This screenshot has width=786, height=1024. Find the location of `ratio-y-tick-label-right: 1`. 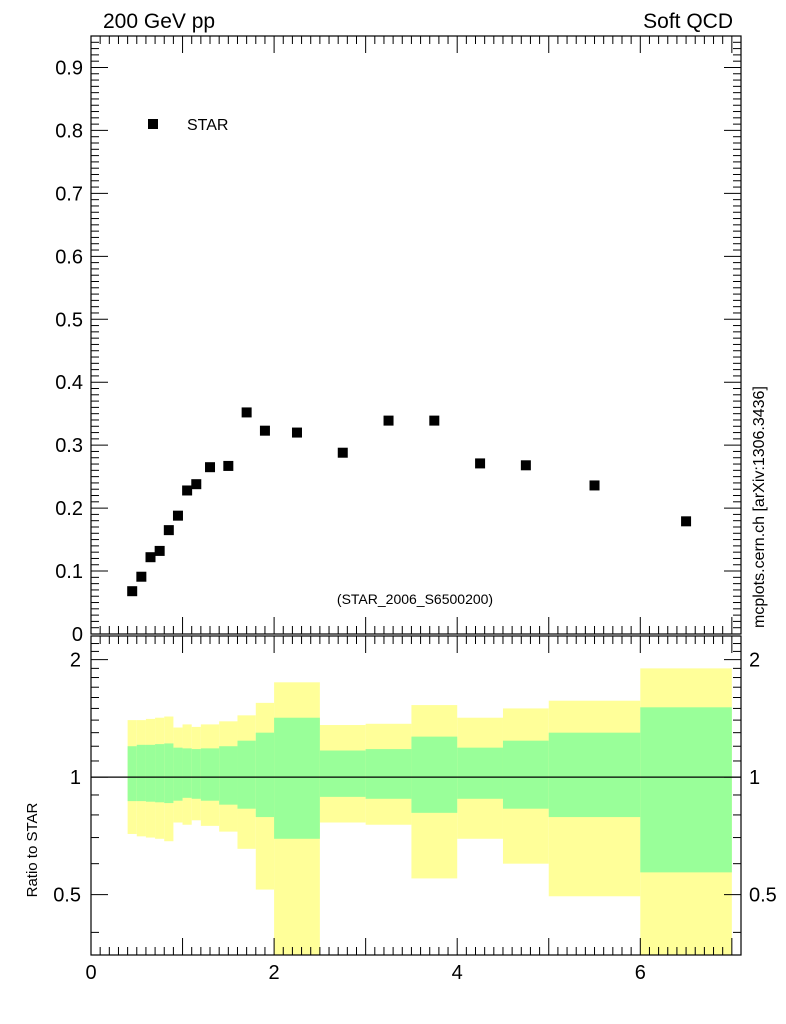

ratio-y-tick-label-right: 1 is located at coordinates (754, 778).